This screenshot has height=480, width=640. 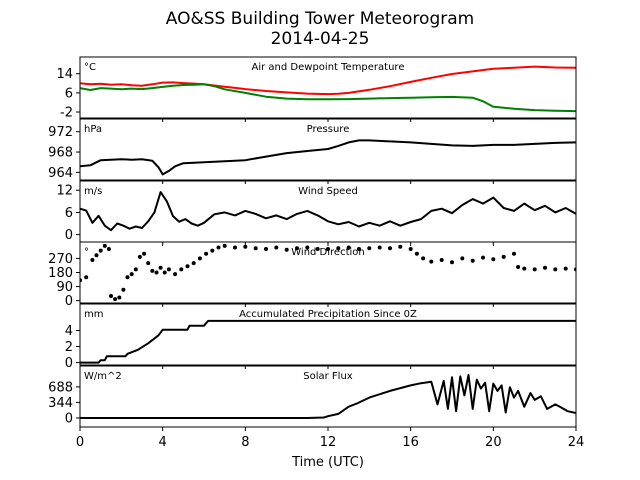 What do you see at coordinates (493, 442) in the screenshot?
I see `x-tick-label: 20` at bounding box center [493, 442].